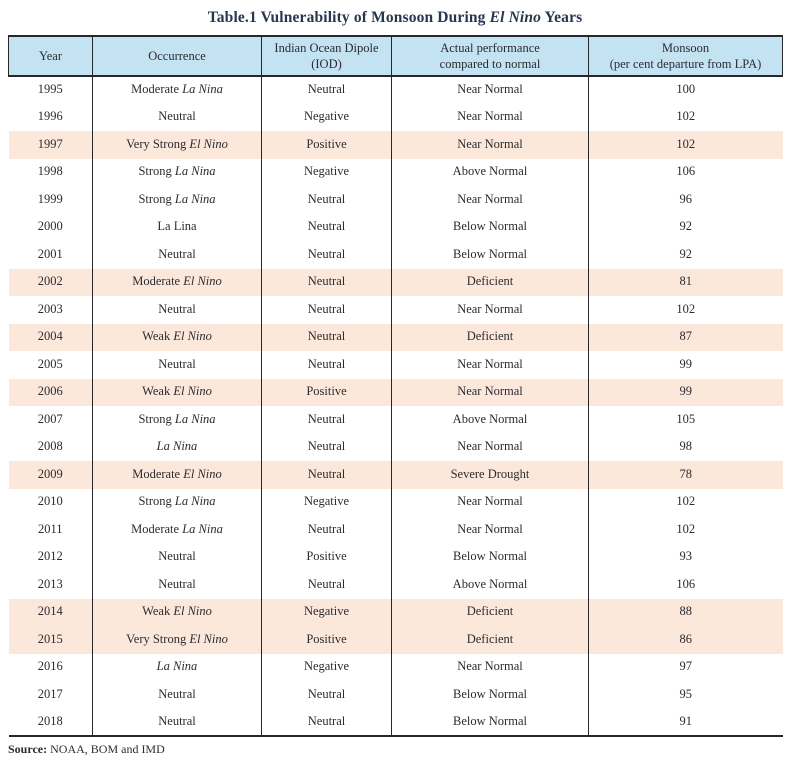  I want to click on table-row-2014: 2014 Weak El Nino Negative Deficient 88, so click(395, 612).